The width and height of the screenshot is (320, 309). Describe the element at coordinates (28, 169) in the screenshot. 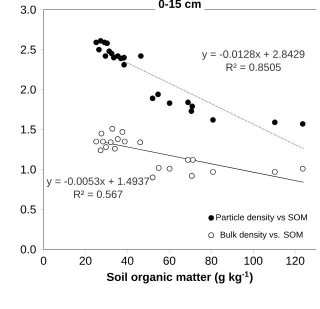

I see `y-tick-label: 1.0` at that location.